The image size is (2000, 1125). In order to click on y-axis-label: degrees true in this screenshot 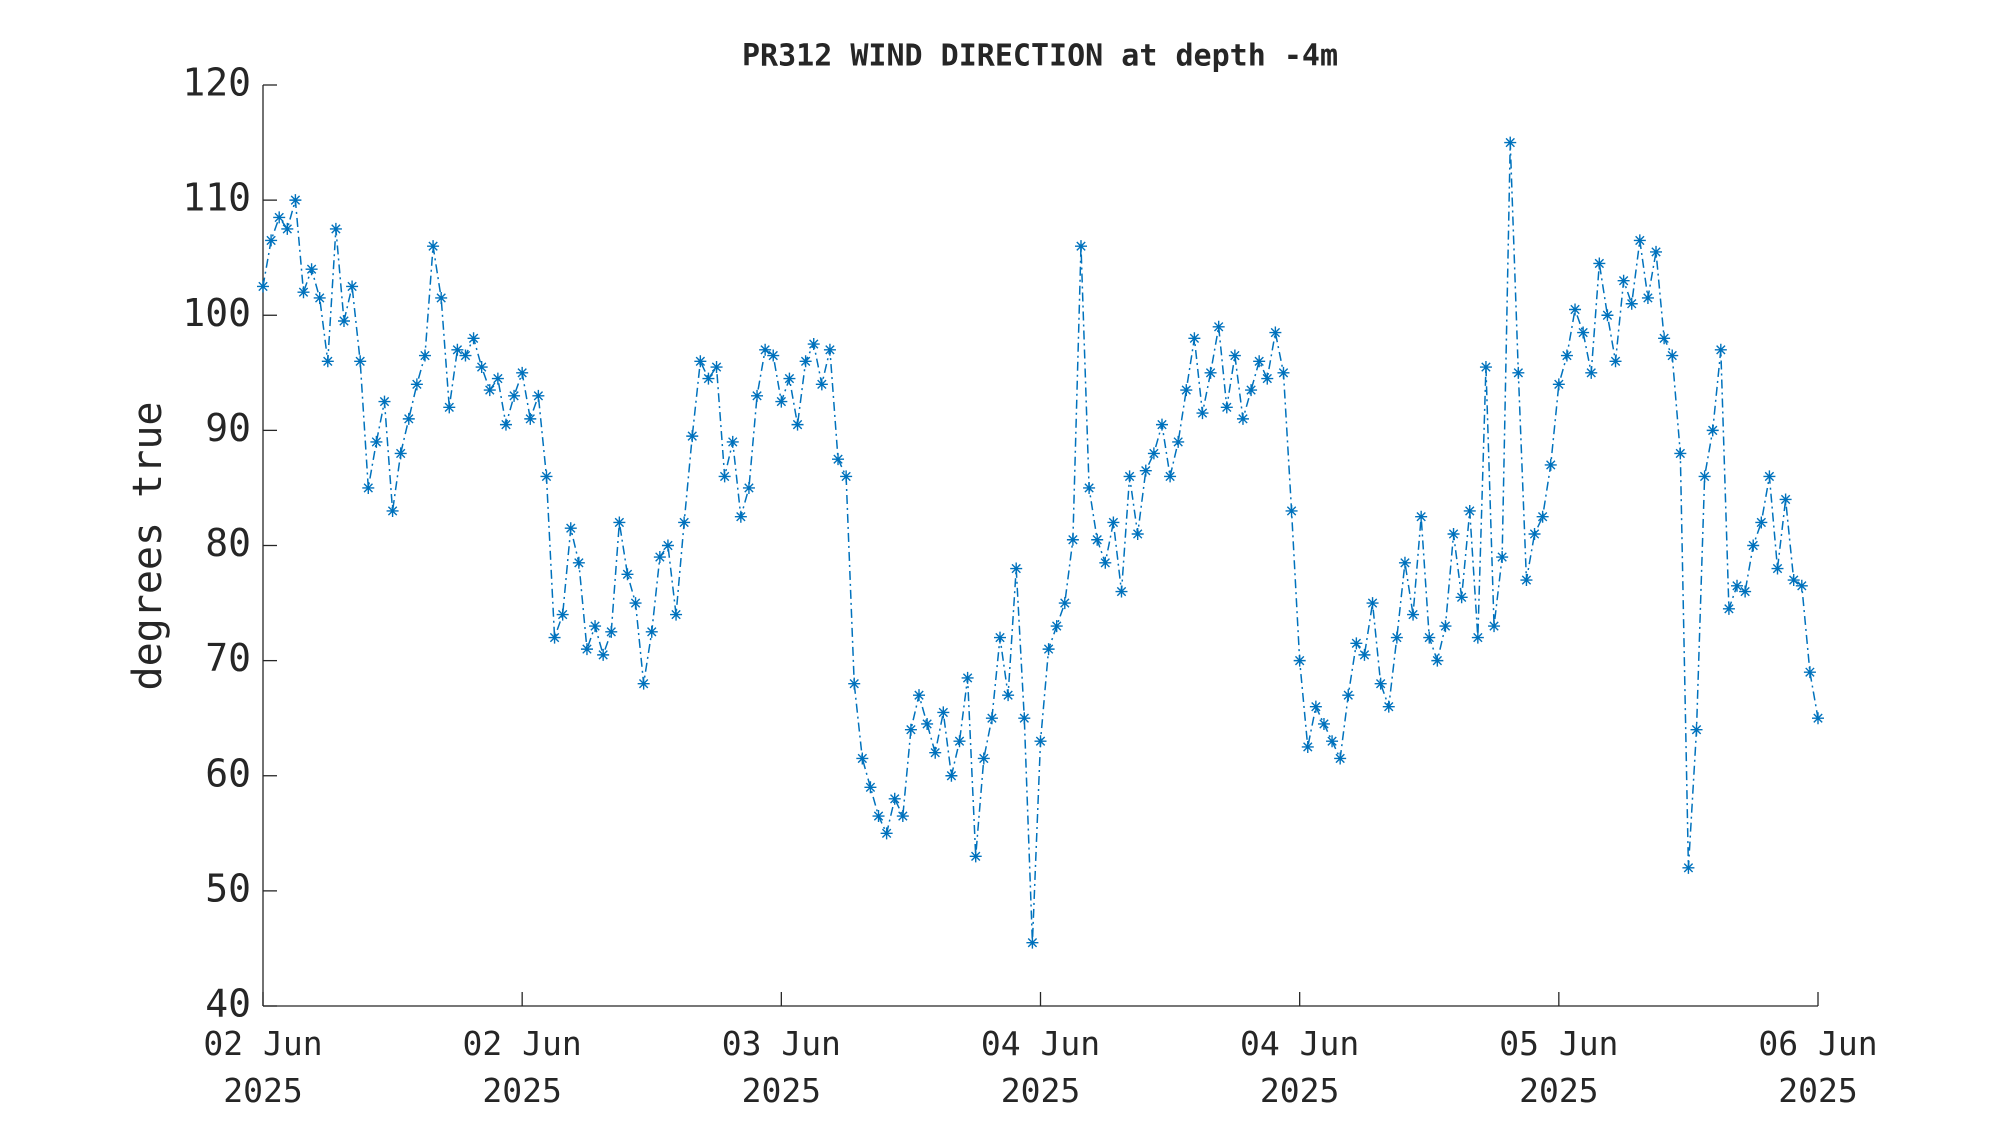, I will do `click(148, 546)`.